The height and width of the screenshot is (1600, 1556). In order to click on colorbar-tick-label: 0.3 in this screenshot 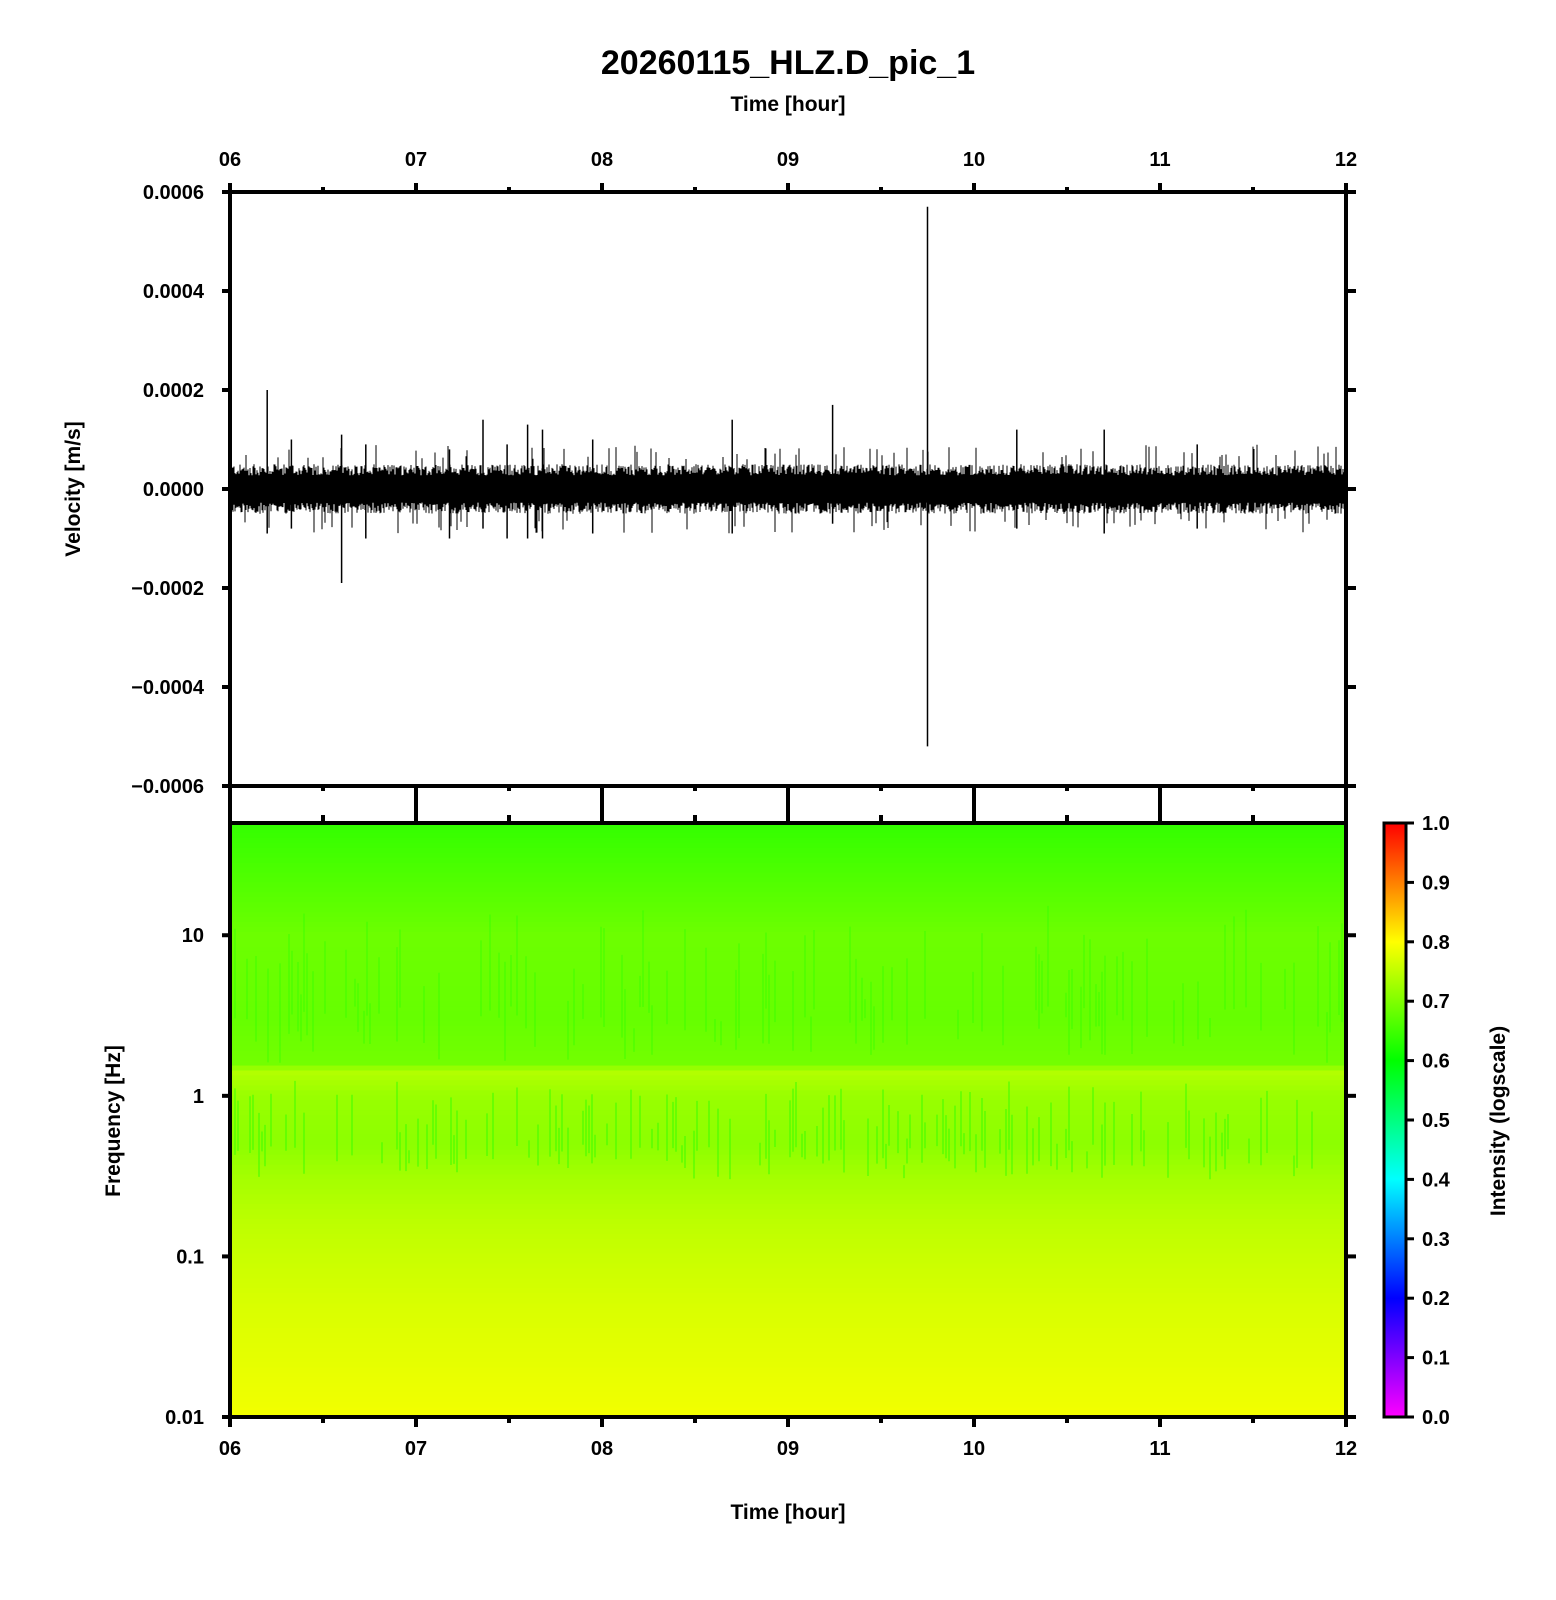, I will do `click(1436, 1240)`.